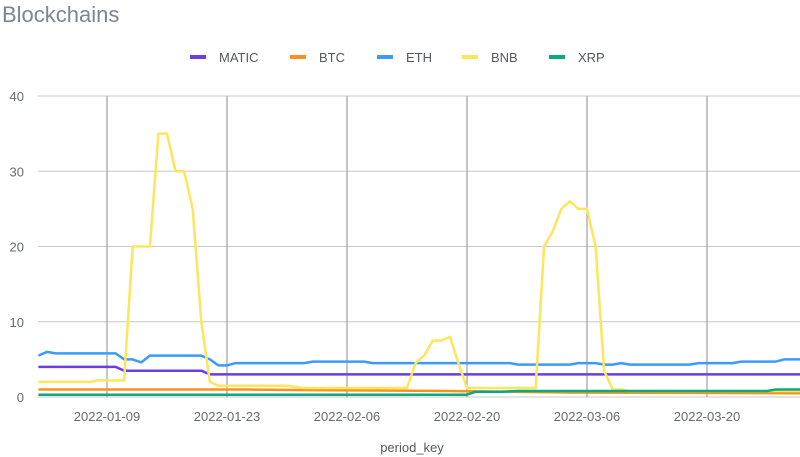 The image size is (800, 457). What do you see at coordinates (198, 57) in the screenshot?
I see `legend-swatch-matic` at bounding box center [198, 57].